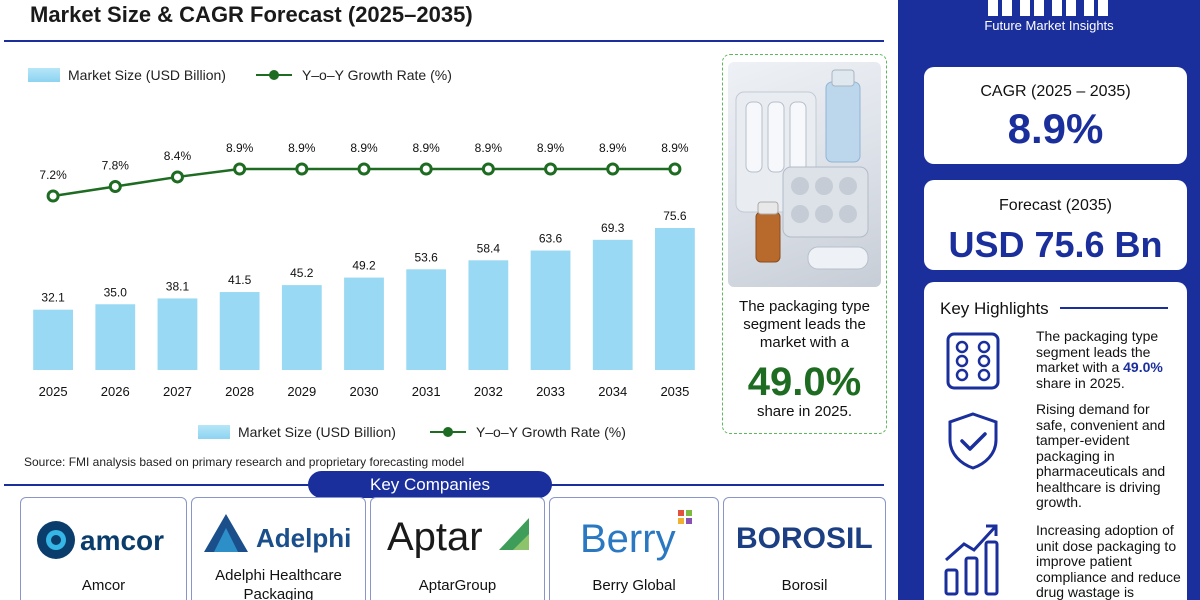  What do you see at coordinates (628, 539) in the screenshot?
I see `berry-logo-text: Berry` at bounding box center [628, 539].